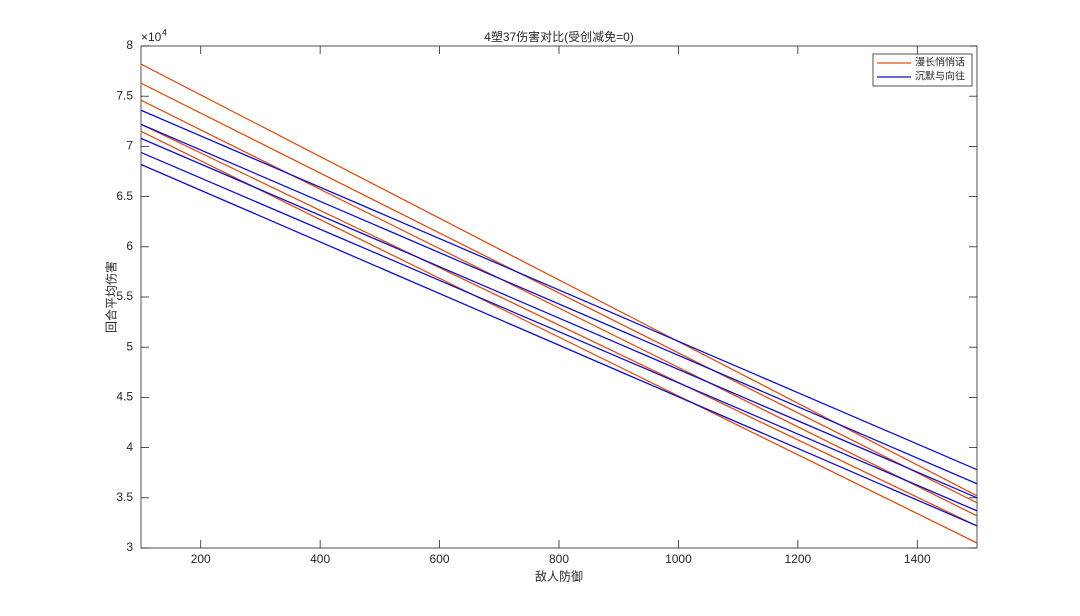  I want to click on x-tick-label: 600, so click(440, 559).